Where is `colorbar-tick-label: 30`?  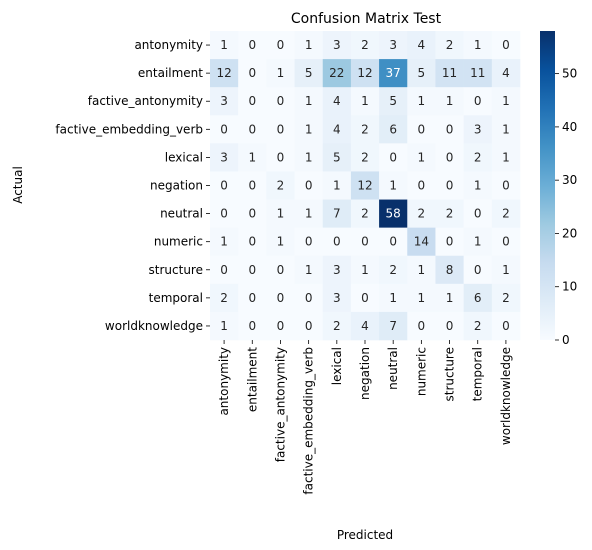 colorbar-tick-label: 30 is located at coordinates (569, 180).